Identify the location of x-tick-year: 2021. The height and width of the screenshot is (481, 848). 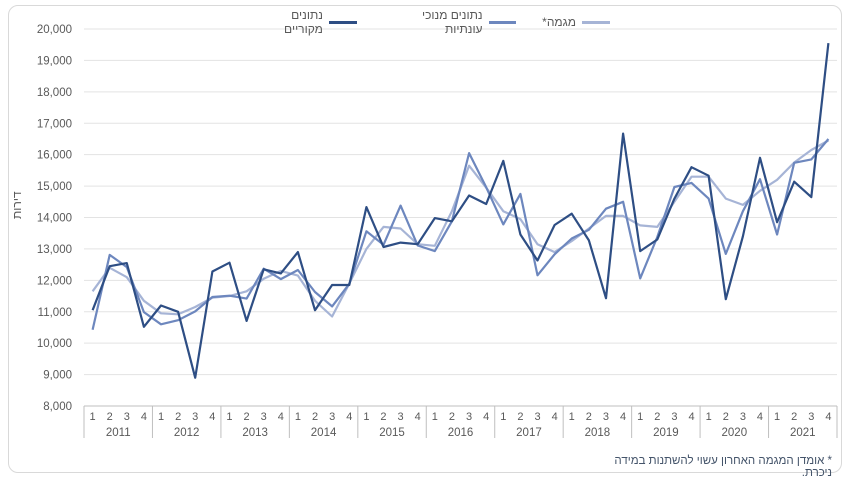
(803, 433).